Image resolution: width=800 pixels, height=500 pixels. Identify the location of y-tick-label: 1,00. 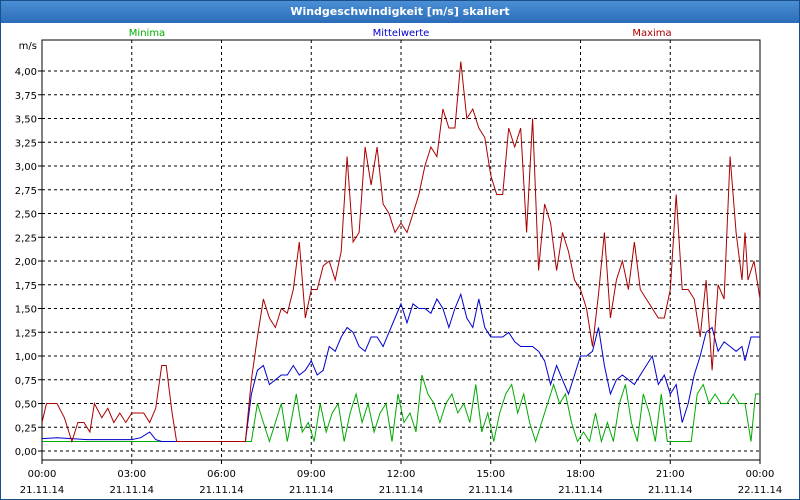
(26, 357).